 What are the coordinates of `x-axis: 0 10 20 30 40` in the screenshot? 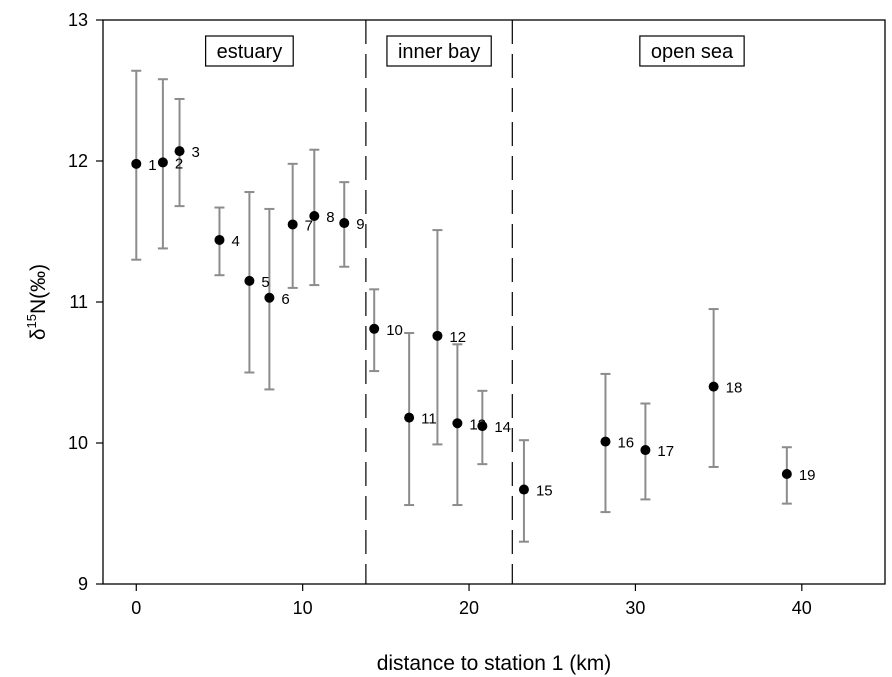 It's located at (471, 601).